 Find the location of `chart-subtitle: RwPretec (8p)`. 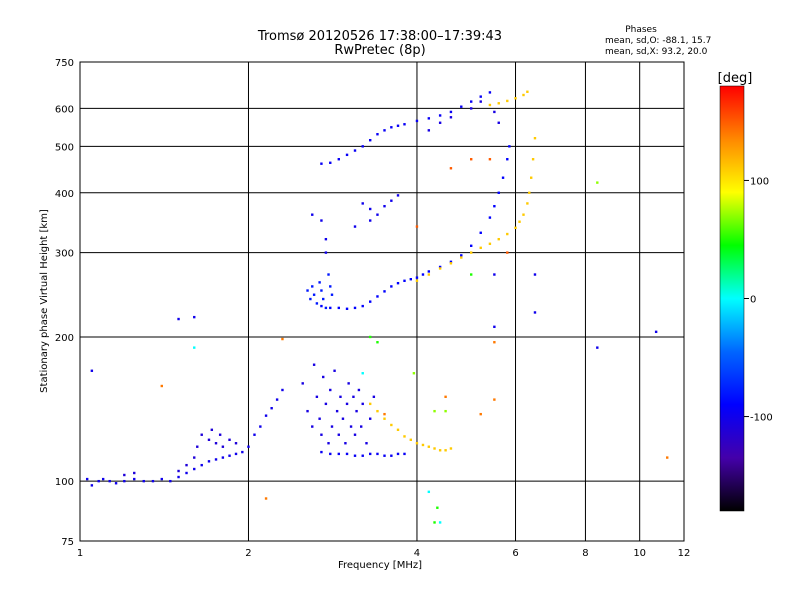

chart-subtitle: RwPretec (8p) is located at coordinates (379, 50).